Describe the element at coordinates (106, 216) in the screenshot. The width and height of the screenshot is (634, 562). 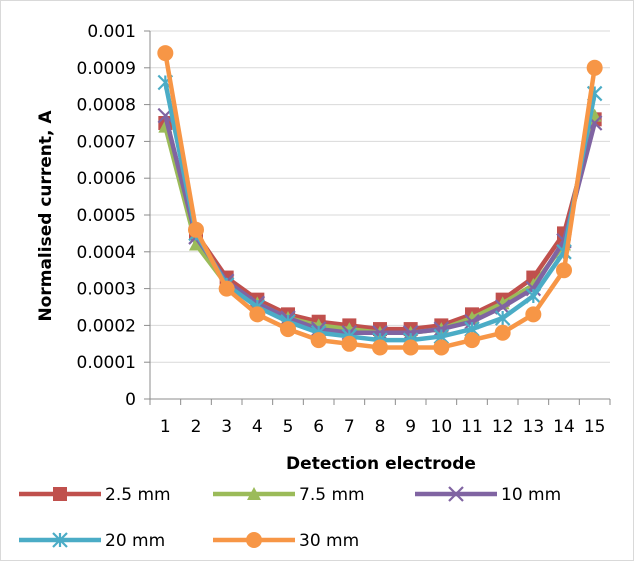
I see `y-tick-label: 0.0005` at that location.